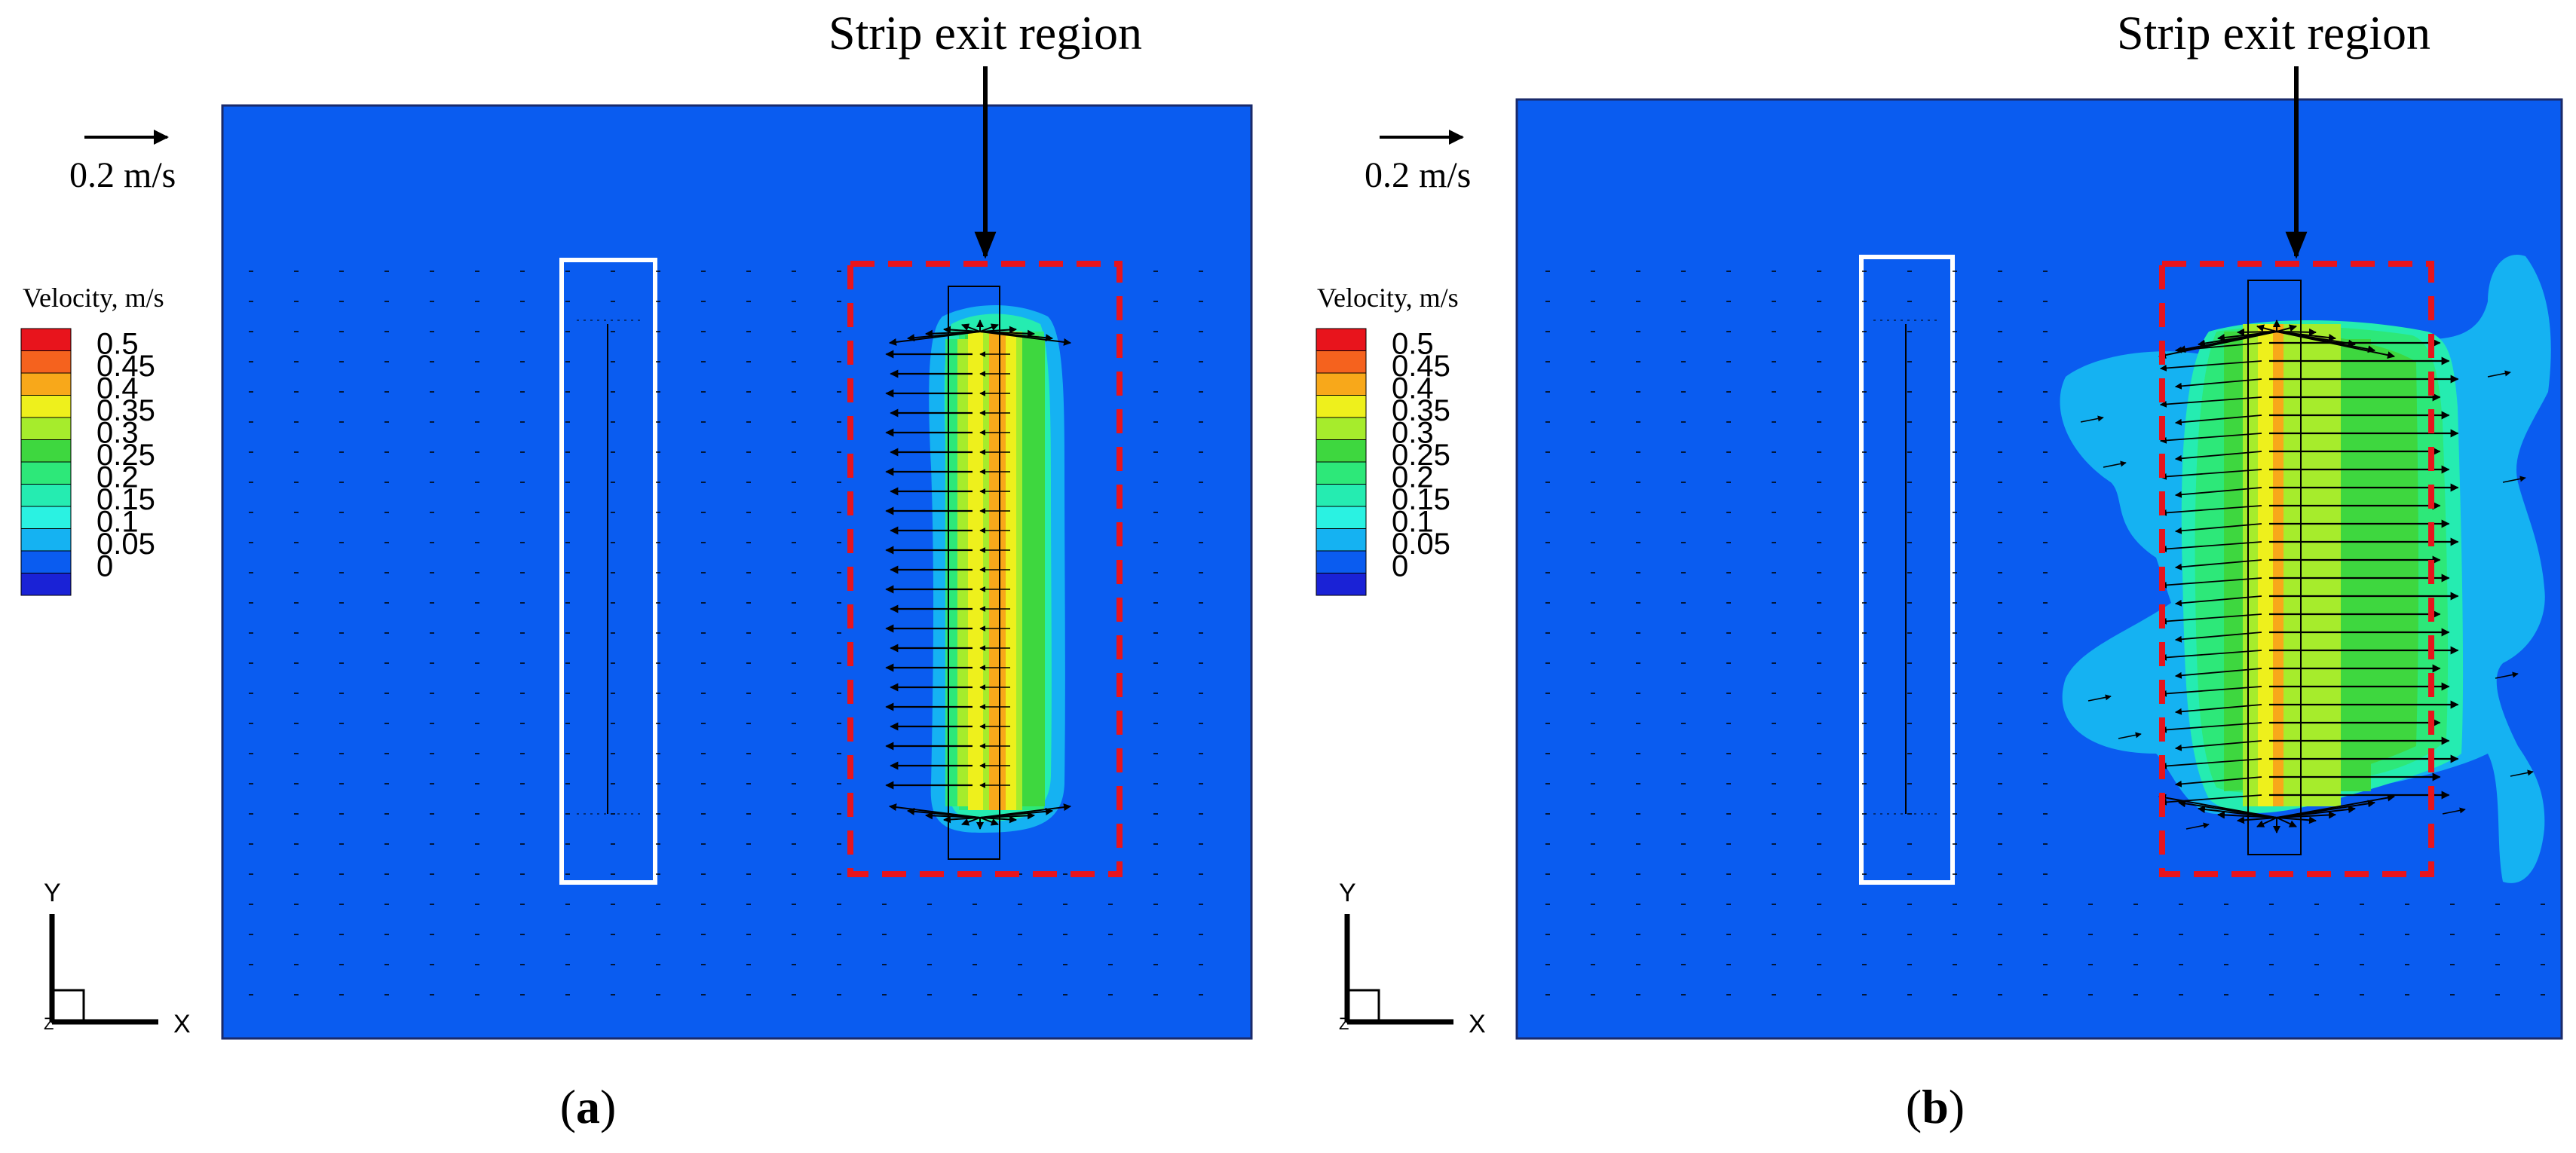 Image resolution: width=2576 pixels, height=1153 pixels. Describe the element at coordinates (125, 411) in the screenshot. I see `panel-a-legend-level-label: 0.35` at that location.